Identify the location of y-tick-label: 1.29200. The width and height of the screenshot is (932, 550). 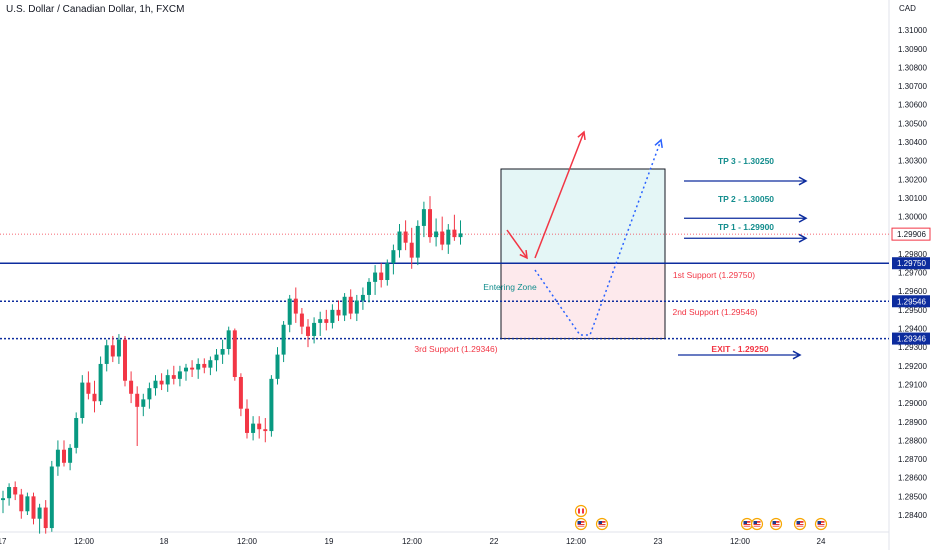
(912, 366).